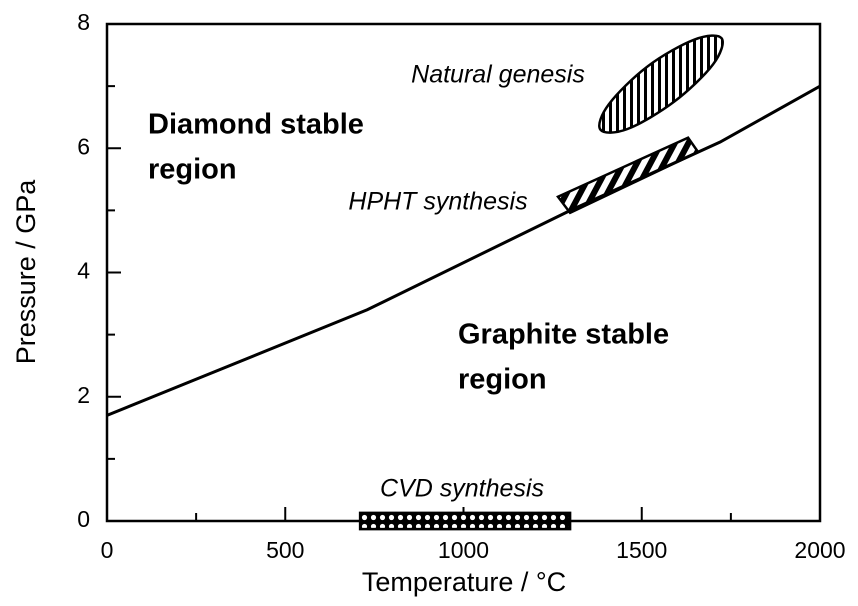 The width and height of the screenshot is (858, 606). Describe the element at coordinates (83, 519) in the screenshot. I see `y-tick-label: 0` at that location.